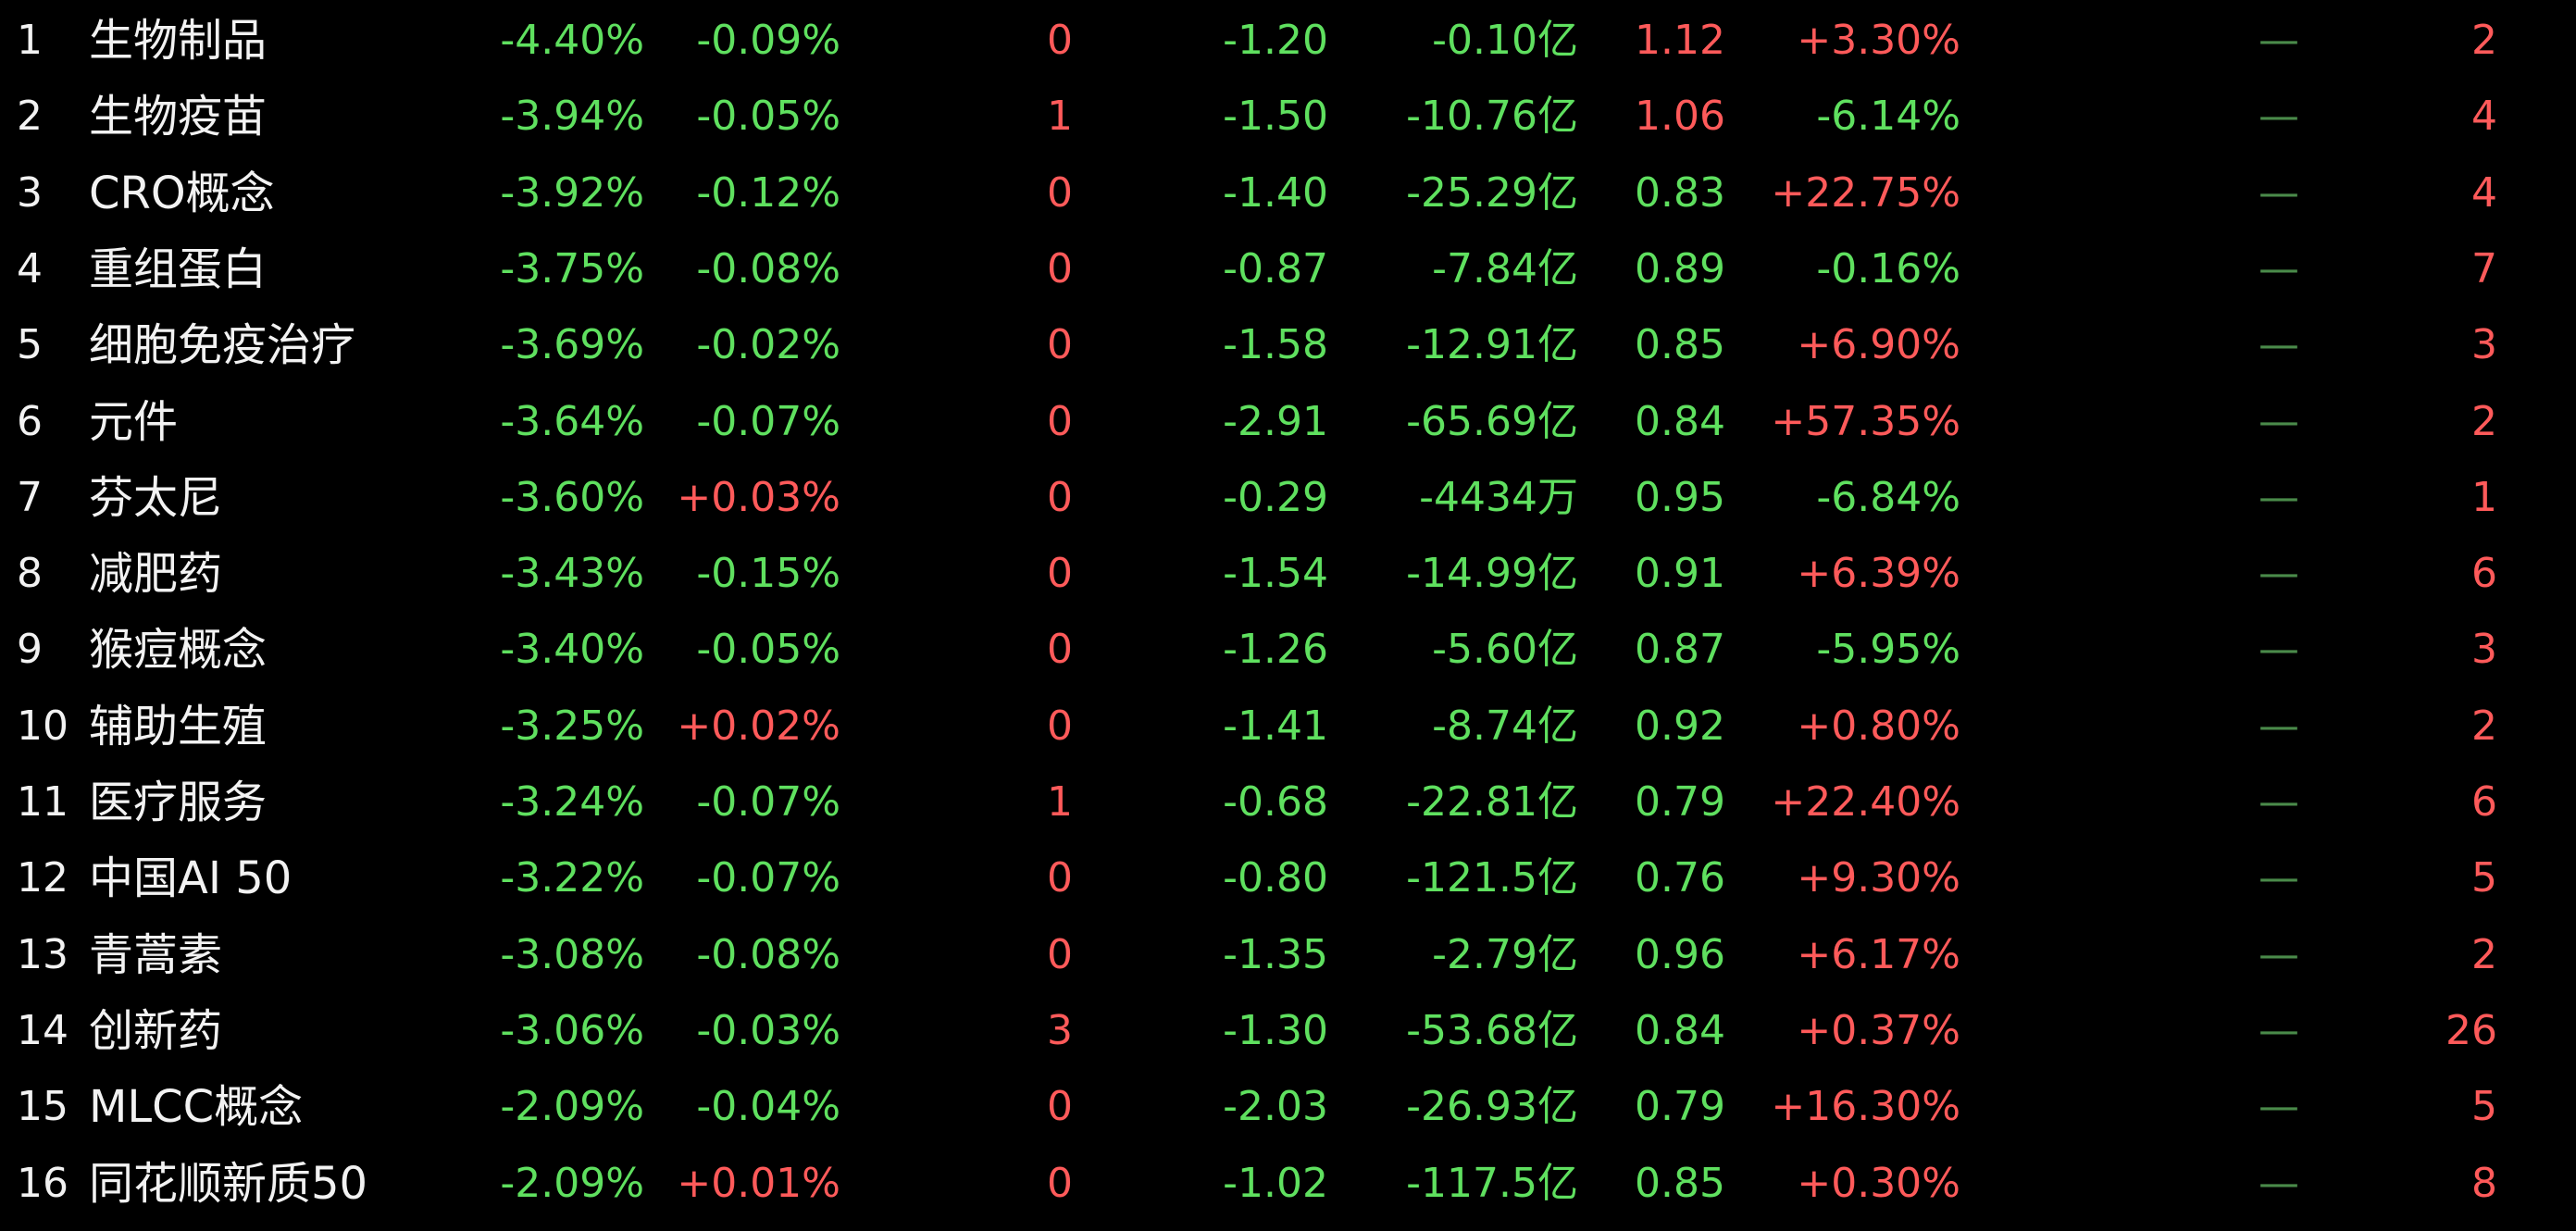  I want to click on turnover-change: -0.16%, so click(1888, 268).